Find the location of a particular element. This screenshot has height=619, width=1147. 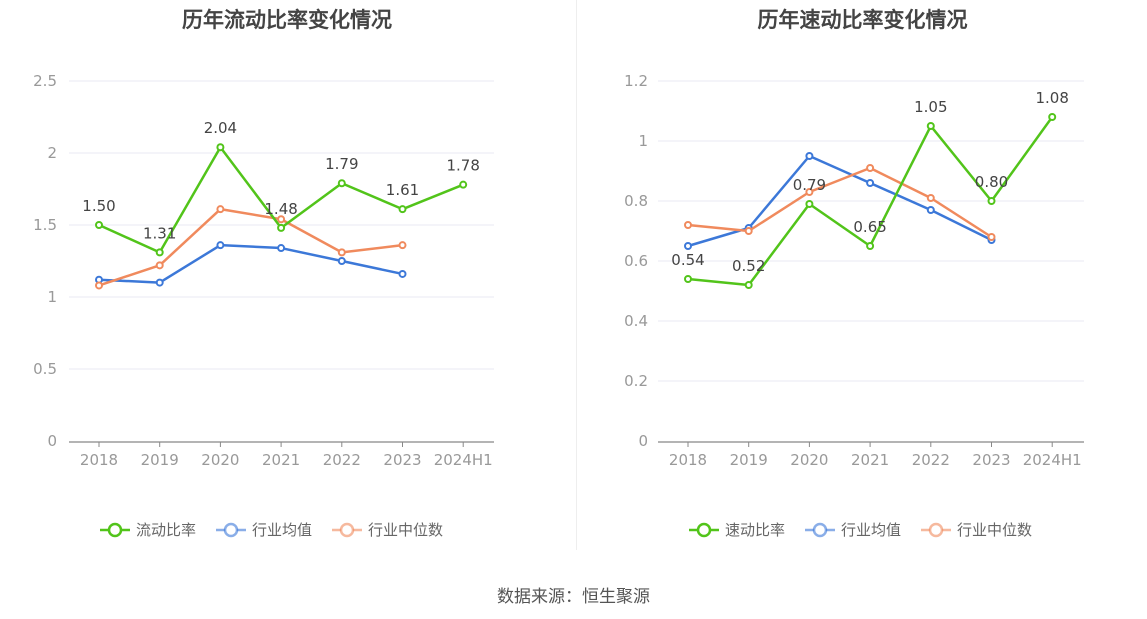

y-tick-label: 0.4 is located at coordinates (636, 321).